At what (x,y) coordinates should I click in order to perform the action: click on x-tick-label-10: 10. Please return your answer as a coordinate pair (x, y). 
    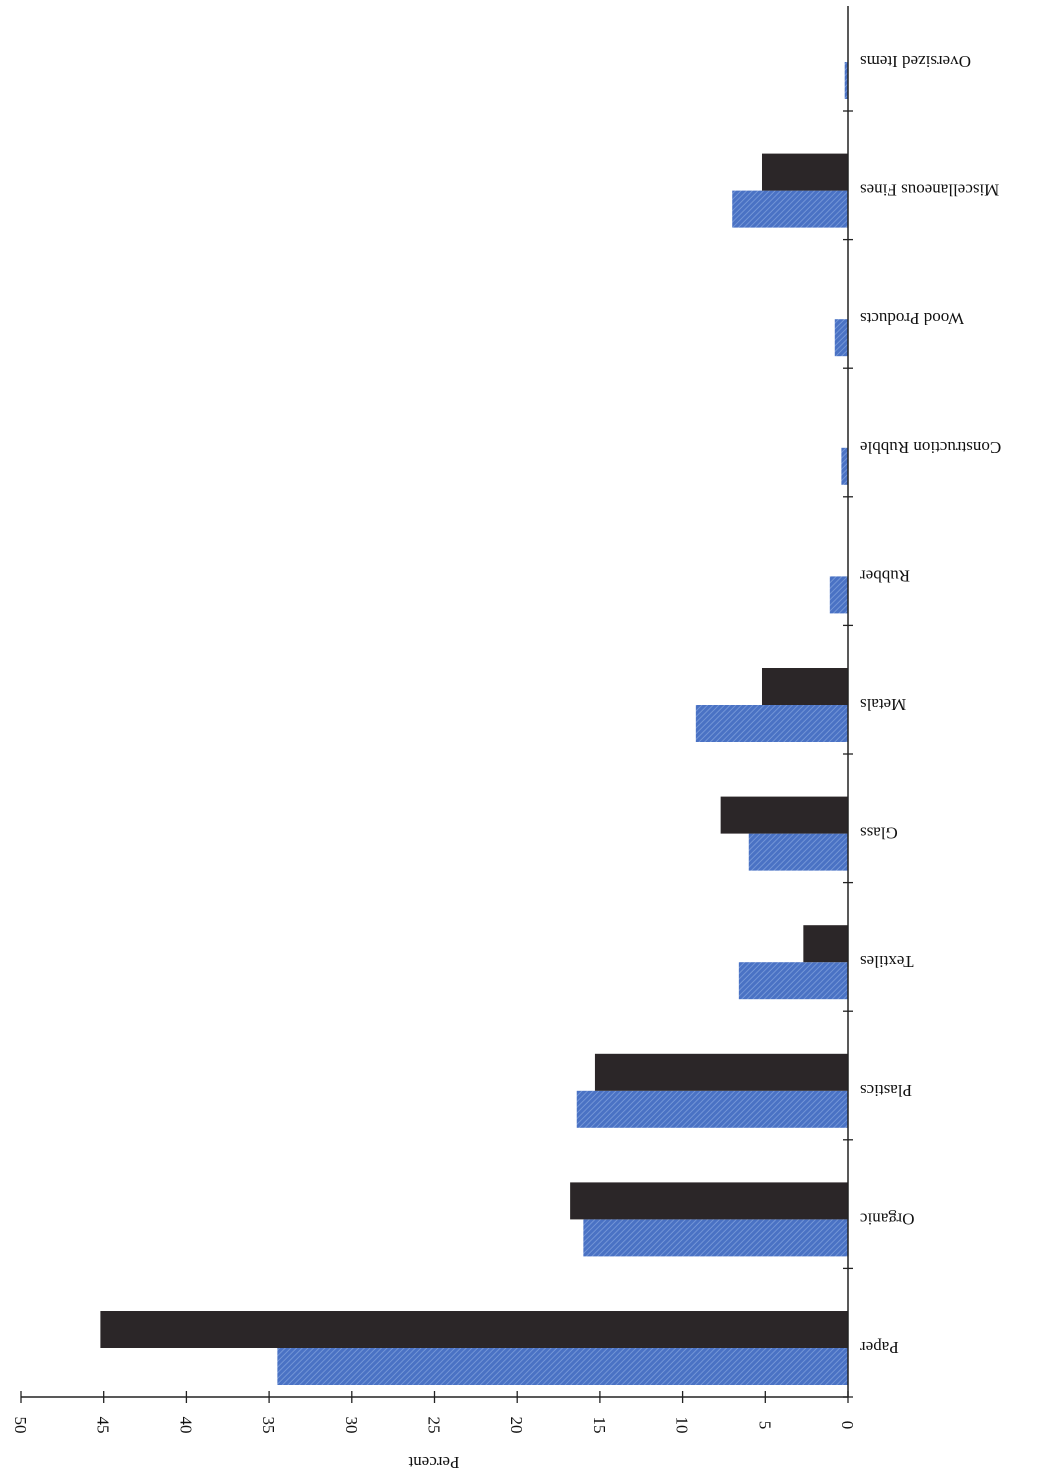
    Looking at the image, I should click on (682, 1425).